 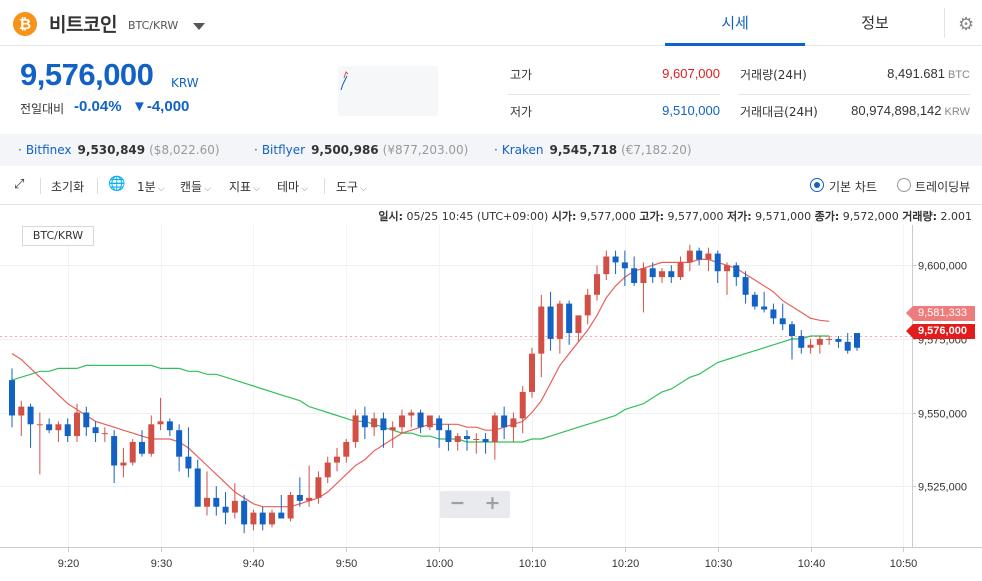 I want to click on exchange-item-bitflyer: · Bitflyer 9,500,986 (¥877,203.00), so click(x=361, y=150).